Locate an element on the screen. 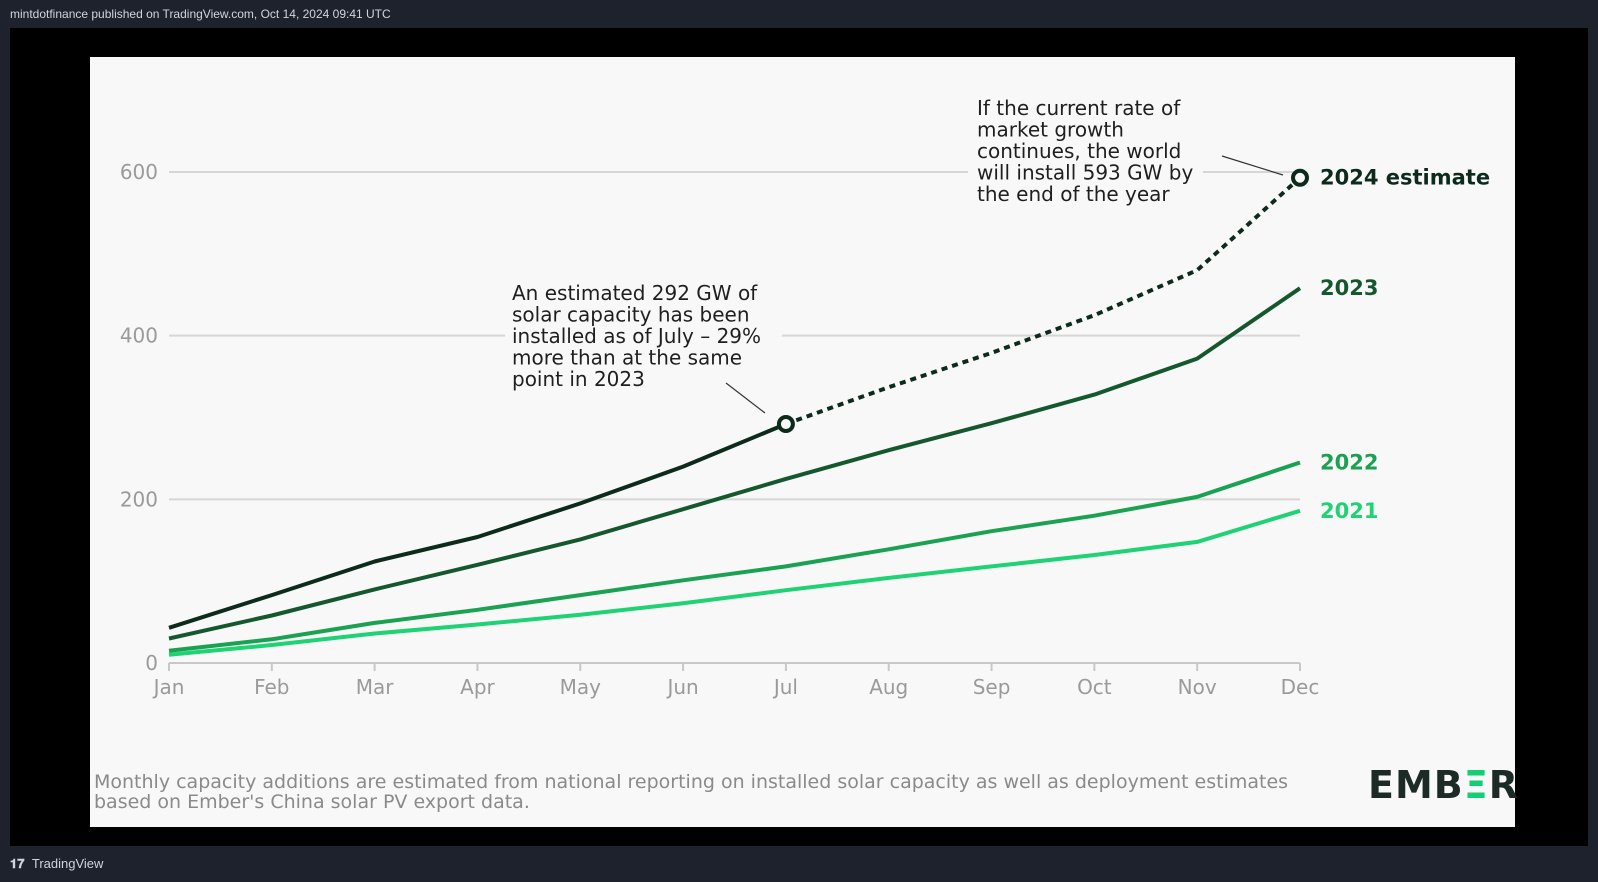 Image resolution: width=1598 pixels, height=882 pixels. y-tick-label-200: 200 is located at coordinates (139, 499).